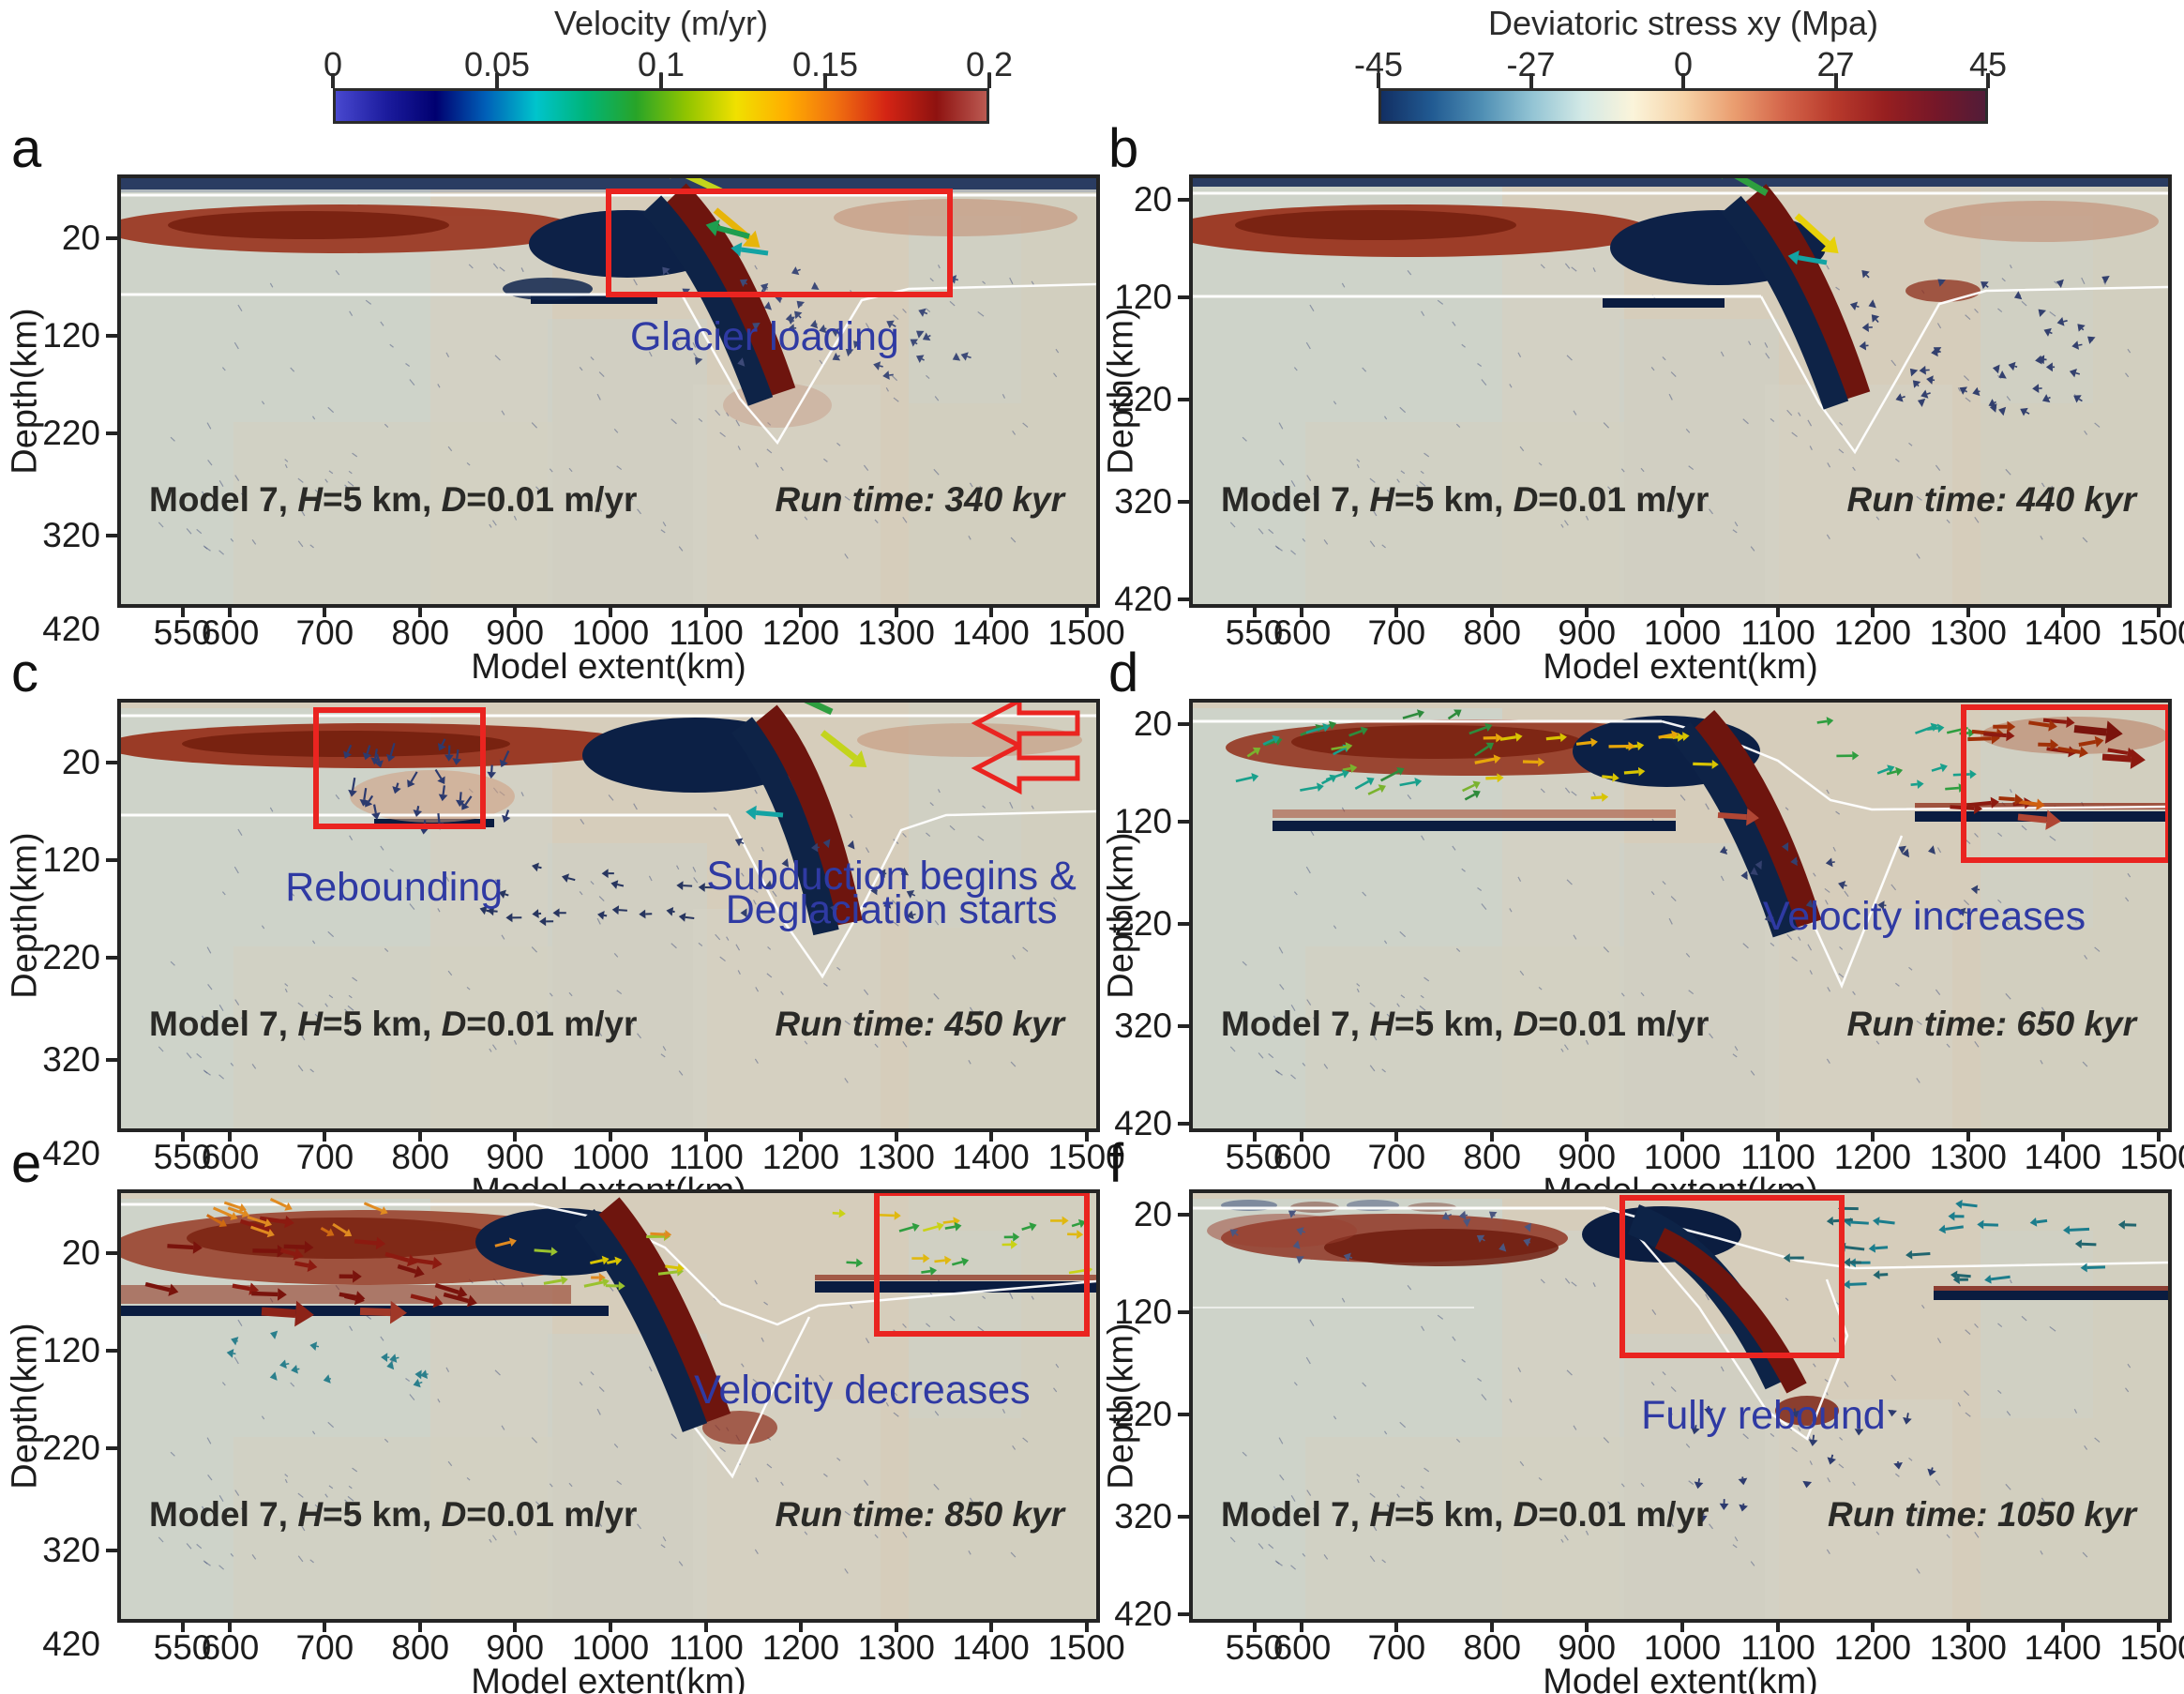  Describe the element at coordinates (1143, 1516) in the screenshot. I see `y-tick-label: 320` at that location.